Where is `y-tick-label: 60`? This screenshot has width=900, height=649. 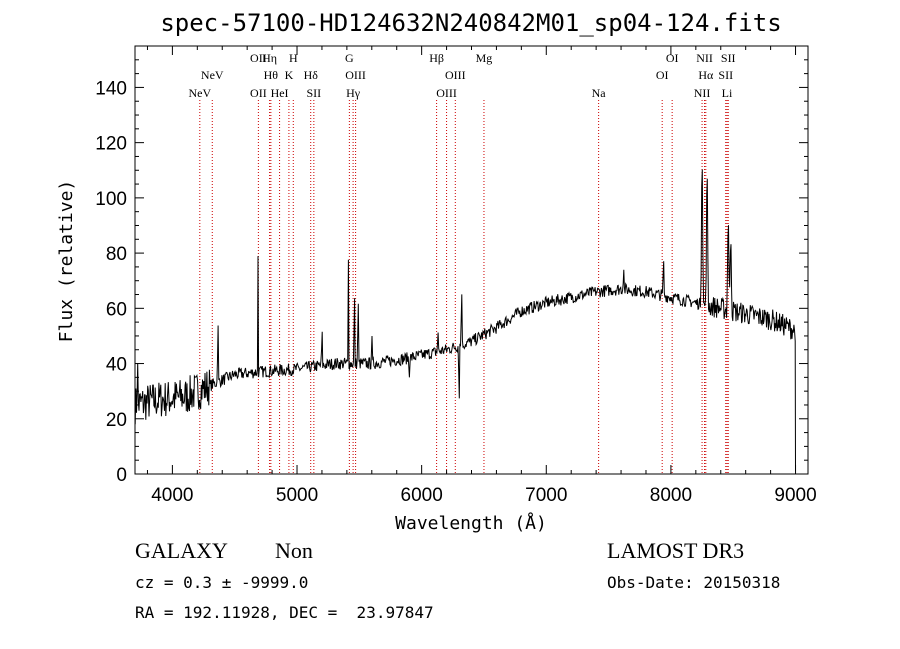
y-tick-label: 60 is located at coordinates (116, 309).